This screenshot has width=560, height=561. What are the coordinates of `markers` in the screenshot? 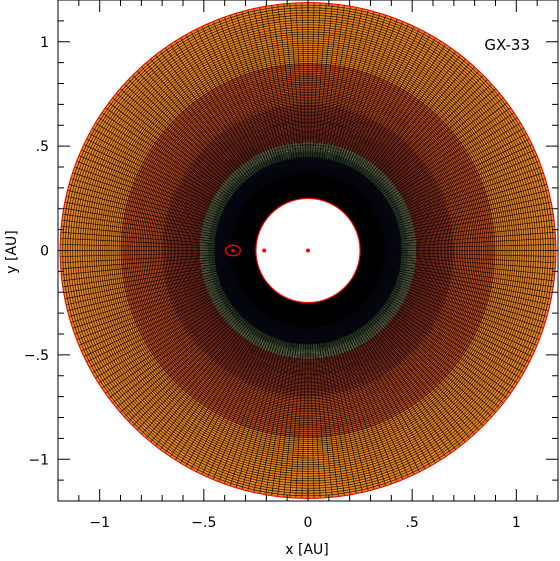 It's located at (267, 250).